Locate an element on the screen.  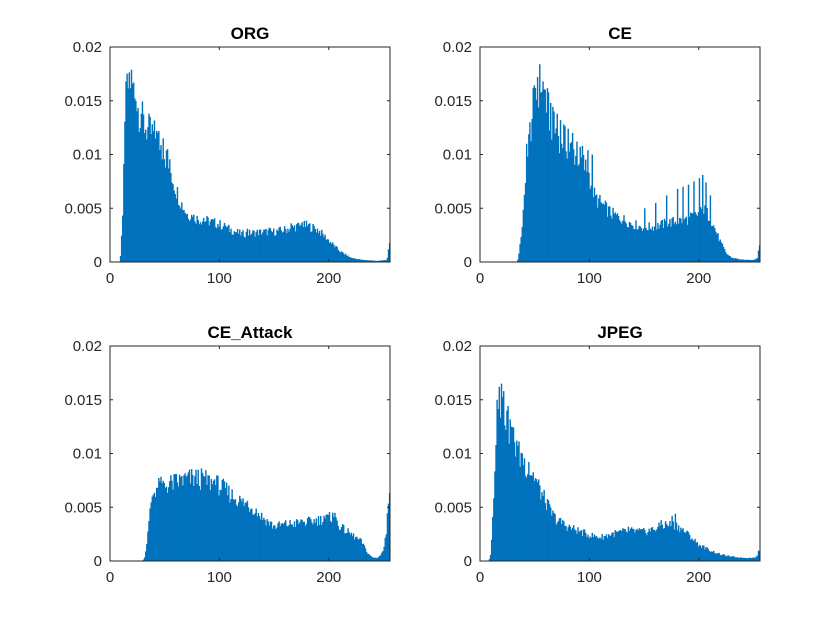
y-tick-label: 0.015 is located at coordinates (453, 101).